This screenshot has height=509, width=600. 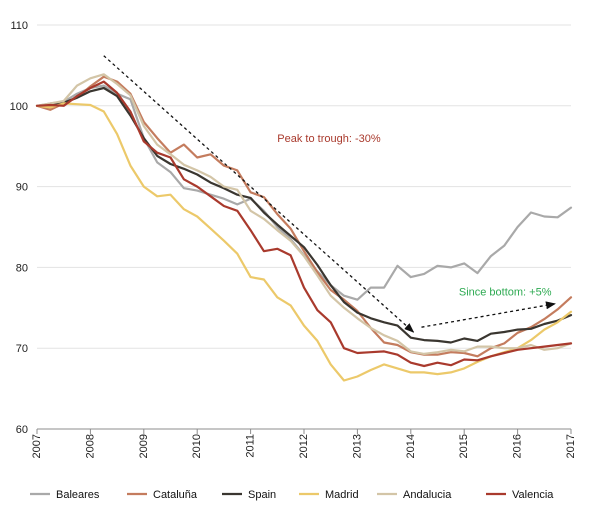 I want to click on legend-label-valencia: Valencia, so click(x=533, y=495).